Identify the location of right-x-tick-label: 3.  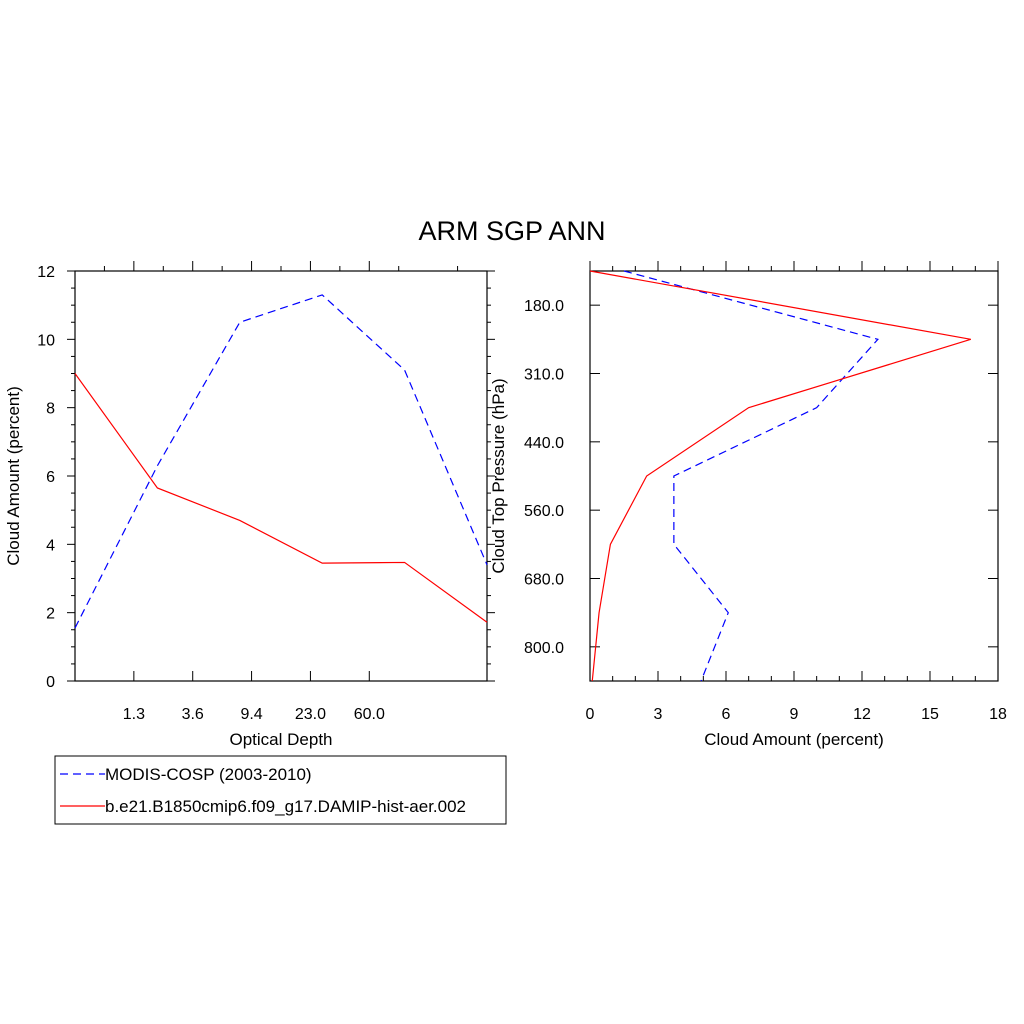
(658, 714).